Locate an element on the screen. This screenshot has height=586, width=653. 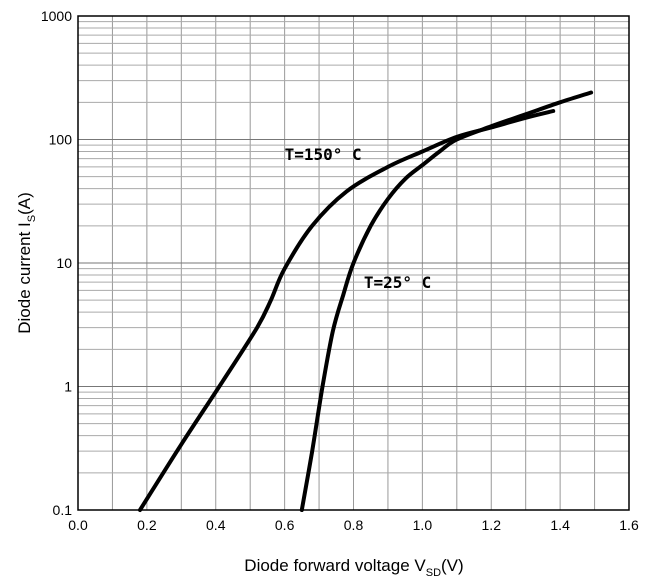
x-tick-label: 0.8 is located at coordinates (354, 525).